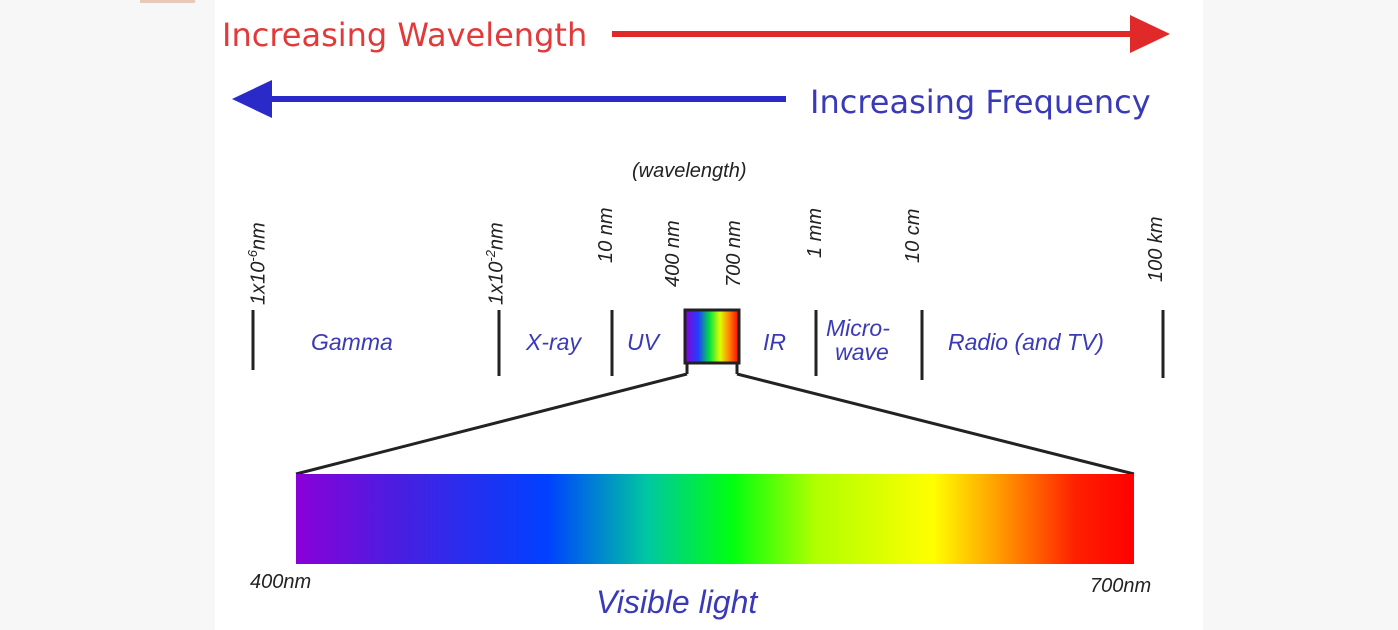 The image size is (1398, 630). Describe the element at coordinates (553, 342) in the screenshot. I see `band-xray: X-ray` at that location.